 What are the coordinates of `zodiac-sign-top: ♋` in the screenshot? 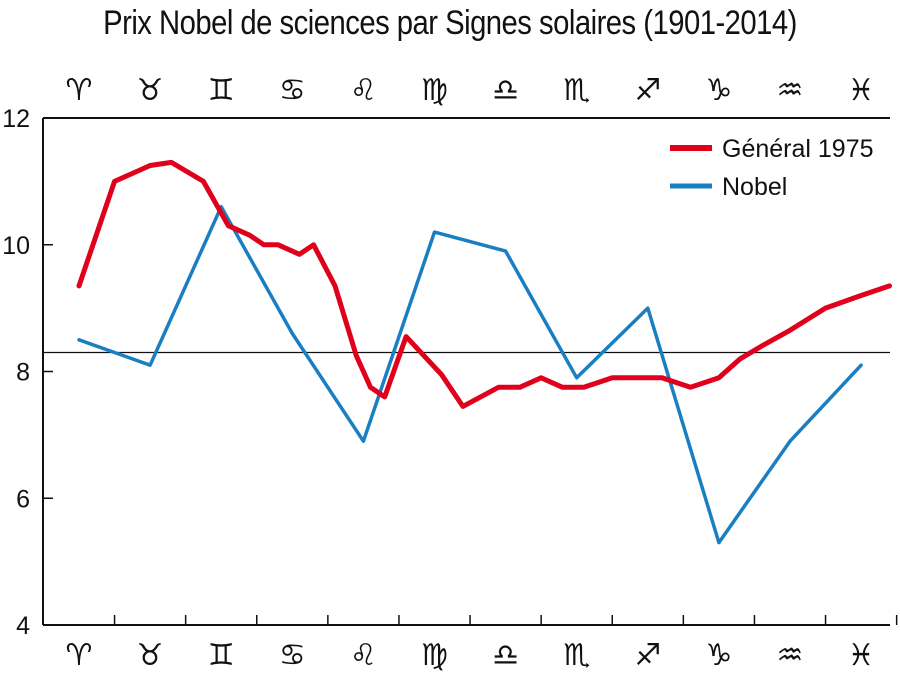 It's located at (292, 90).